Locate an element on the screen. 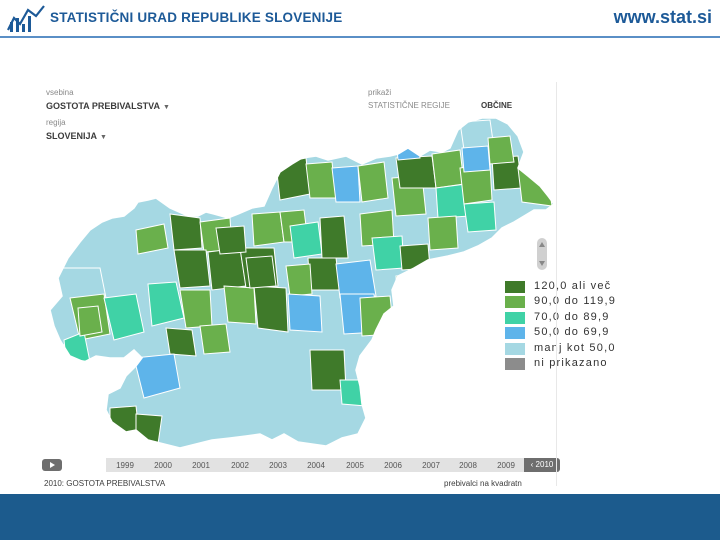 Image resolution: width=720 pixels, height=540 pixels. year-2004: 2004 is located at coordinates (316, 465).